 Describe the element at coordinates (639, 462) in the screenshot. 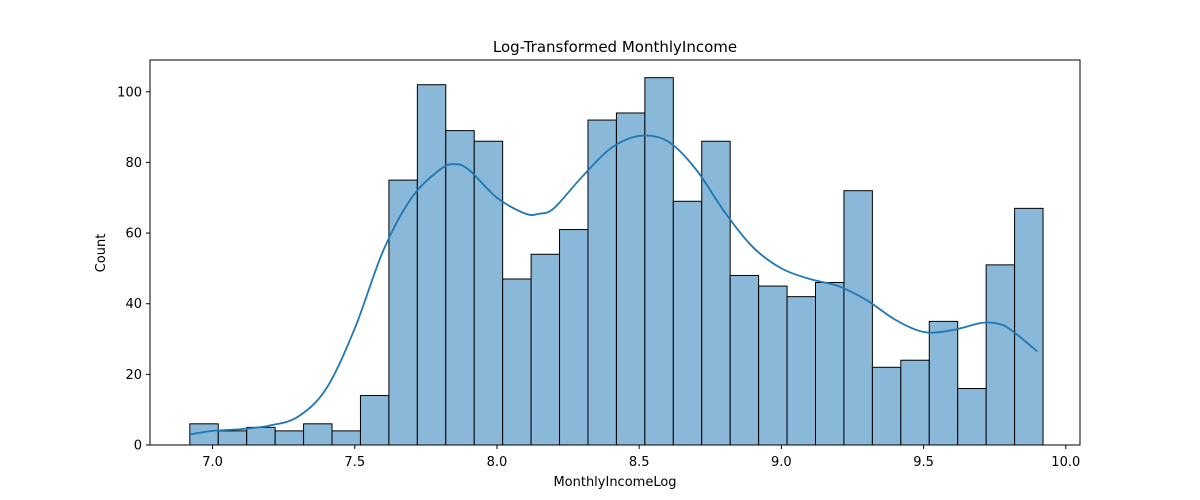

I see `x-tick-label: 8.5` at that location.